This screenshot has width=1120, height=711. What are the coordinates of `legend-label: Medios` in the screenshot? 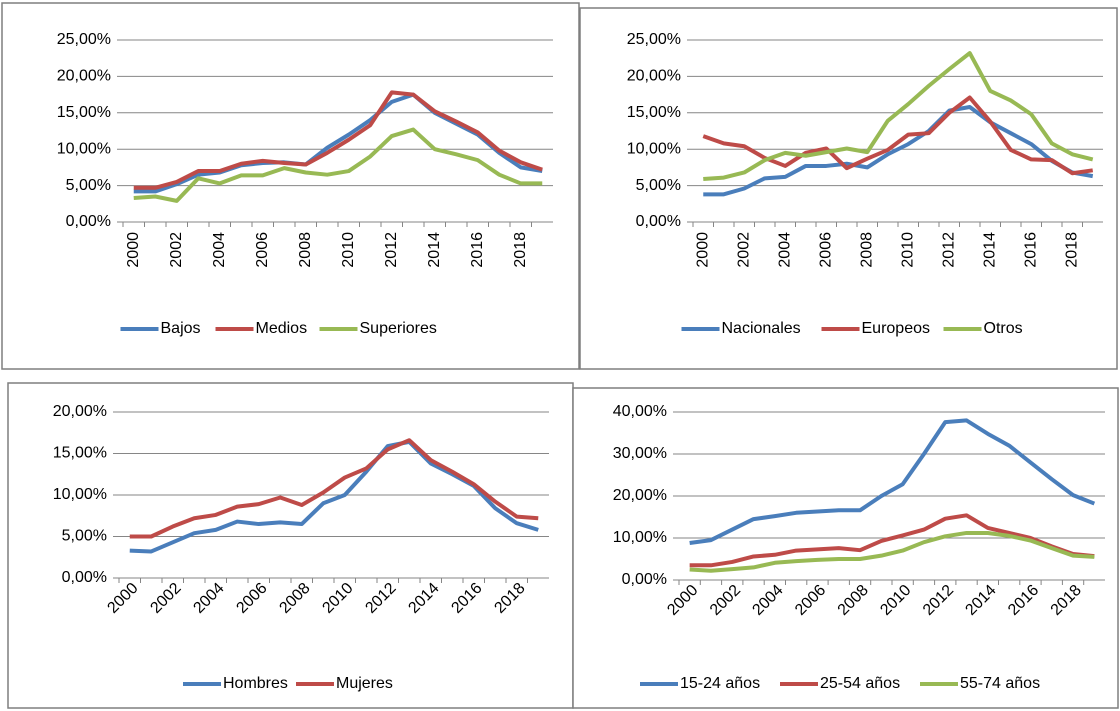 It's located at (282, 328).